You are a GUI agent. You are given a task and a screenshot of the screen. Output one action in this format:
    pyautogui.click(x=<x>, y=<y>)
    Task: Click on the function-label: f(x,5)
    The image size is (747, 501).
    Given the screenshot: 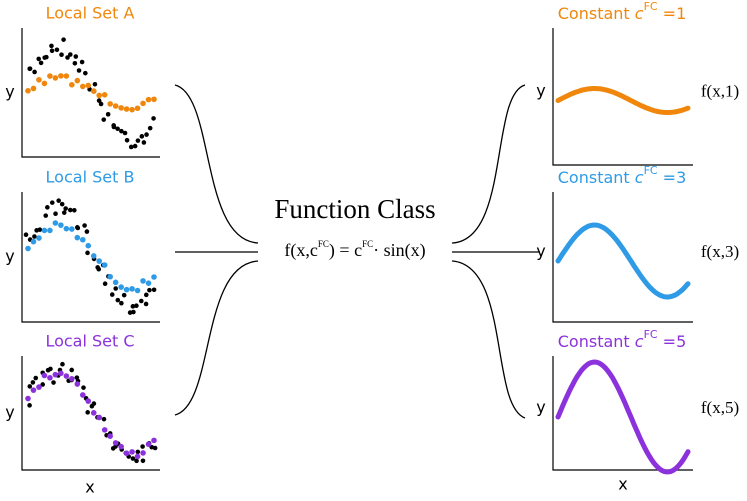 What is the action you would take?
    pyautogui.click(x=720, y=407)
    